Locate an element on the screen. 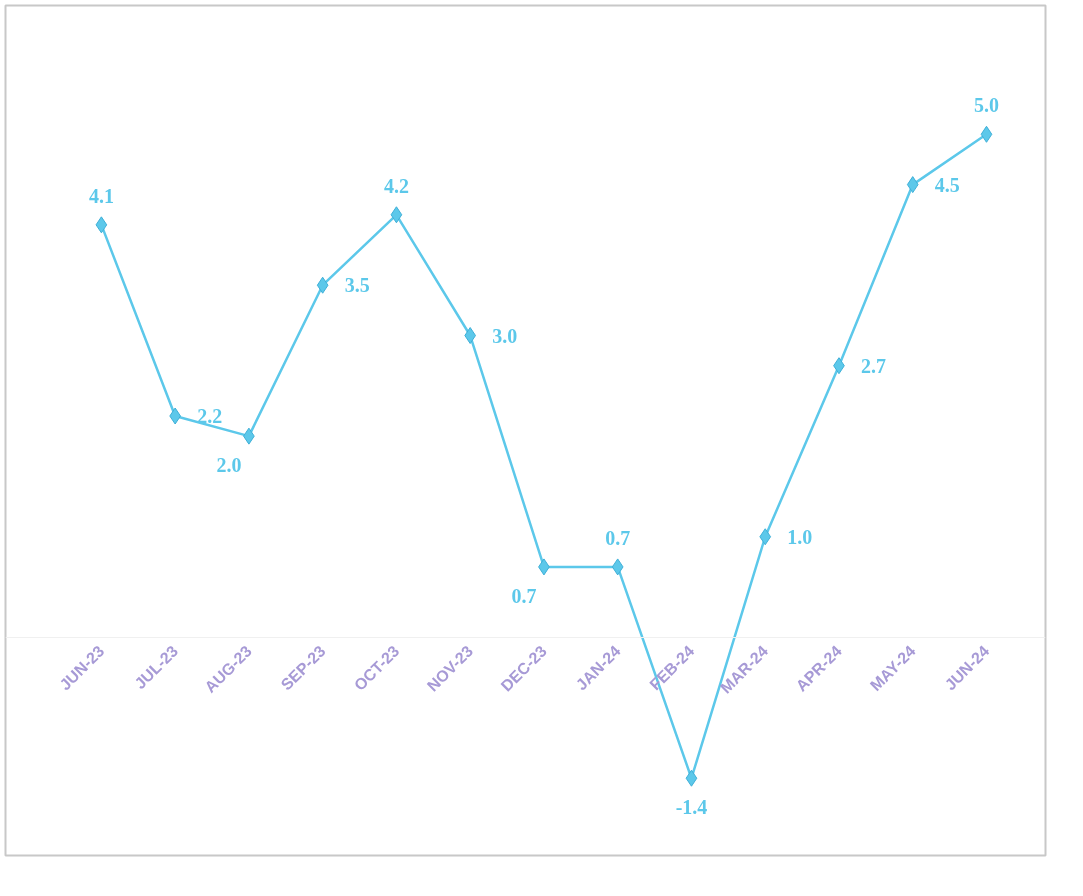 Image resolution: width=1083 pixels, height=896 pixels. data-label: 2.7 is located at coordinates (873, 365).